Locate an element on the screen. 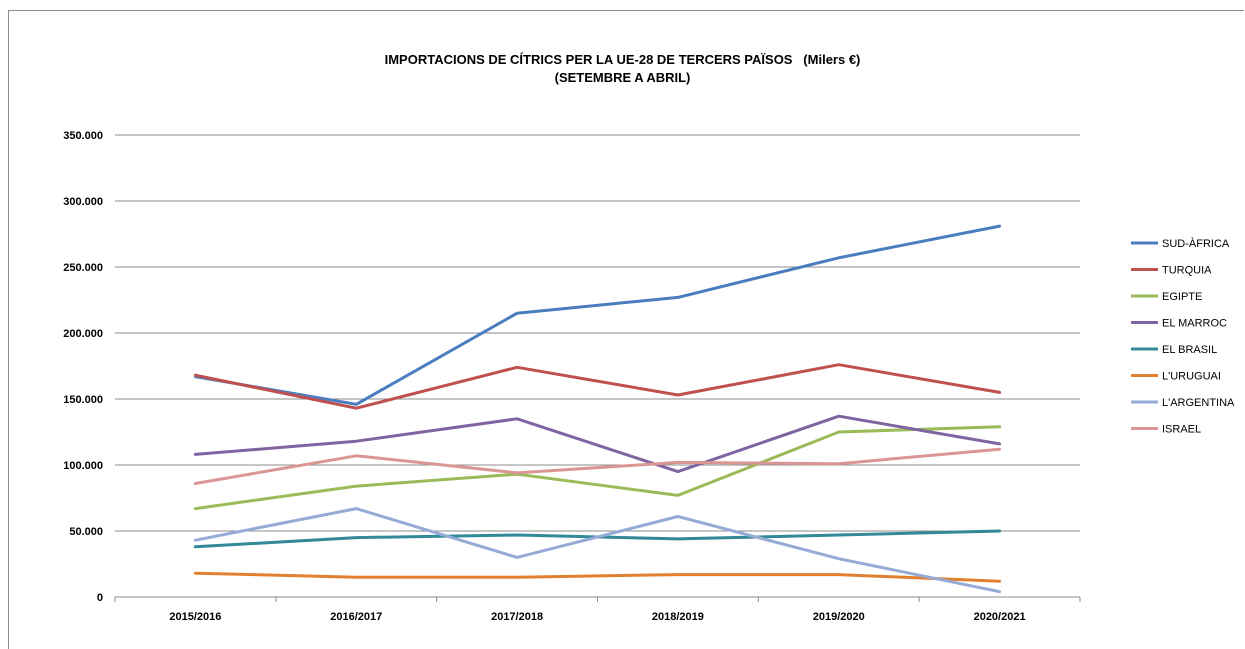  x-tick-label: 2016/2017 is located at coordinates (356, 617).